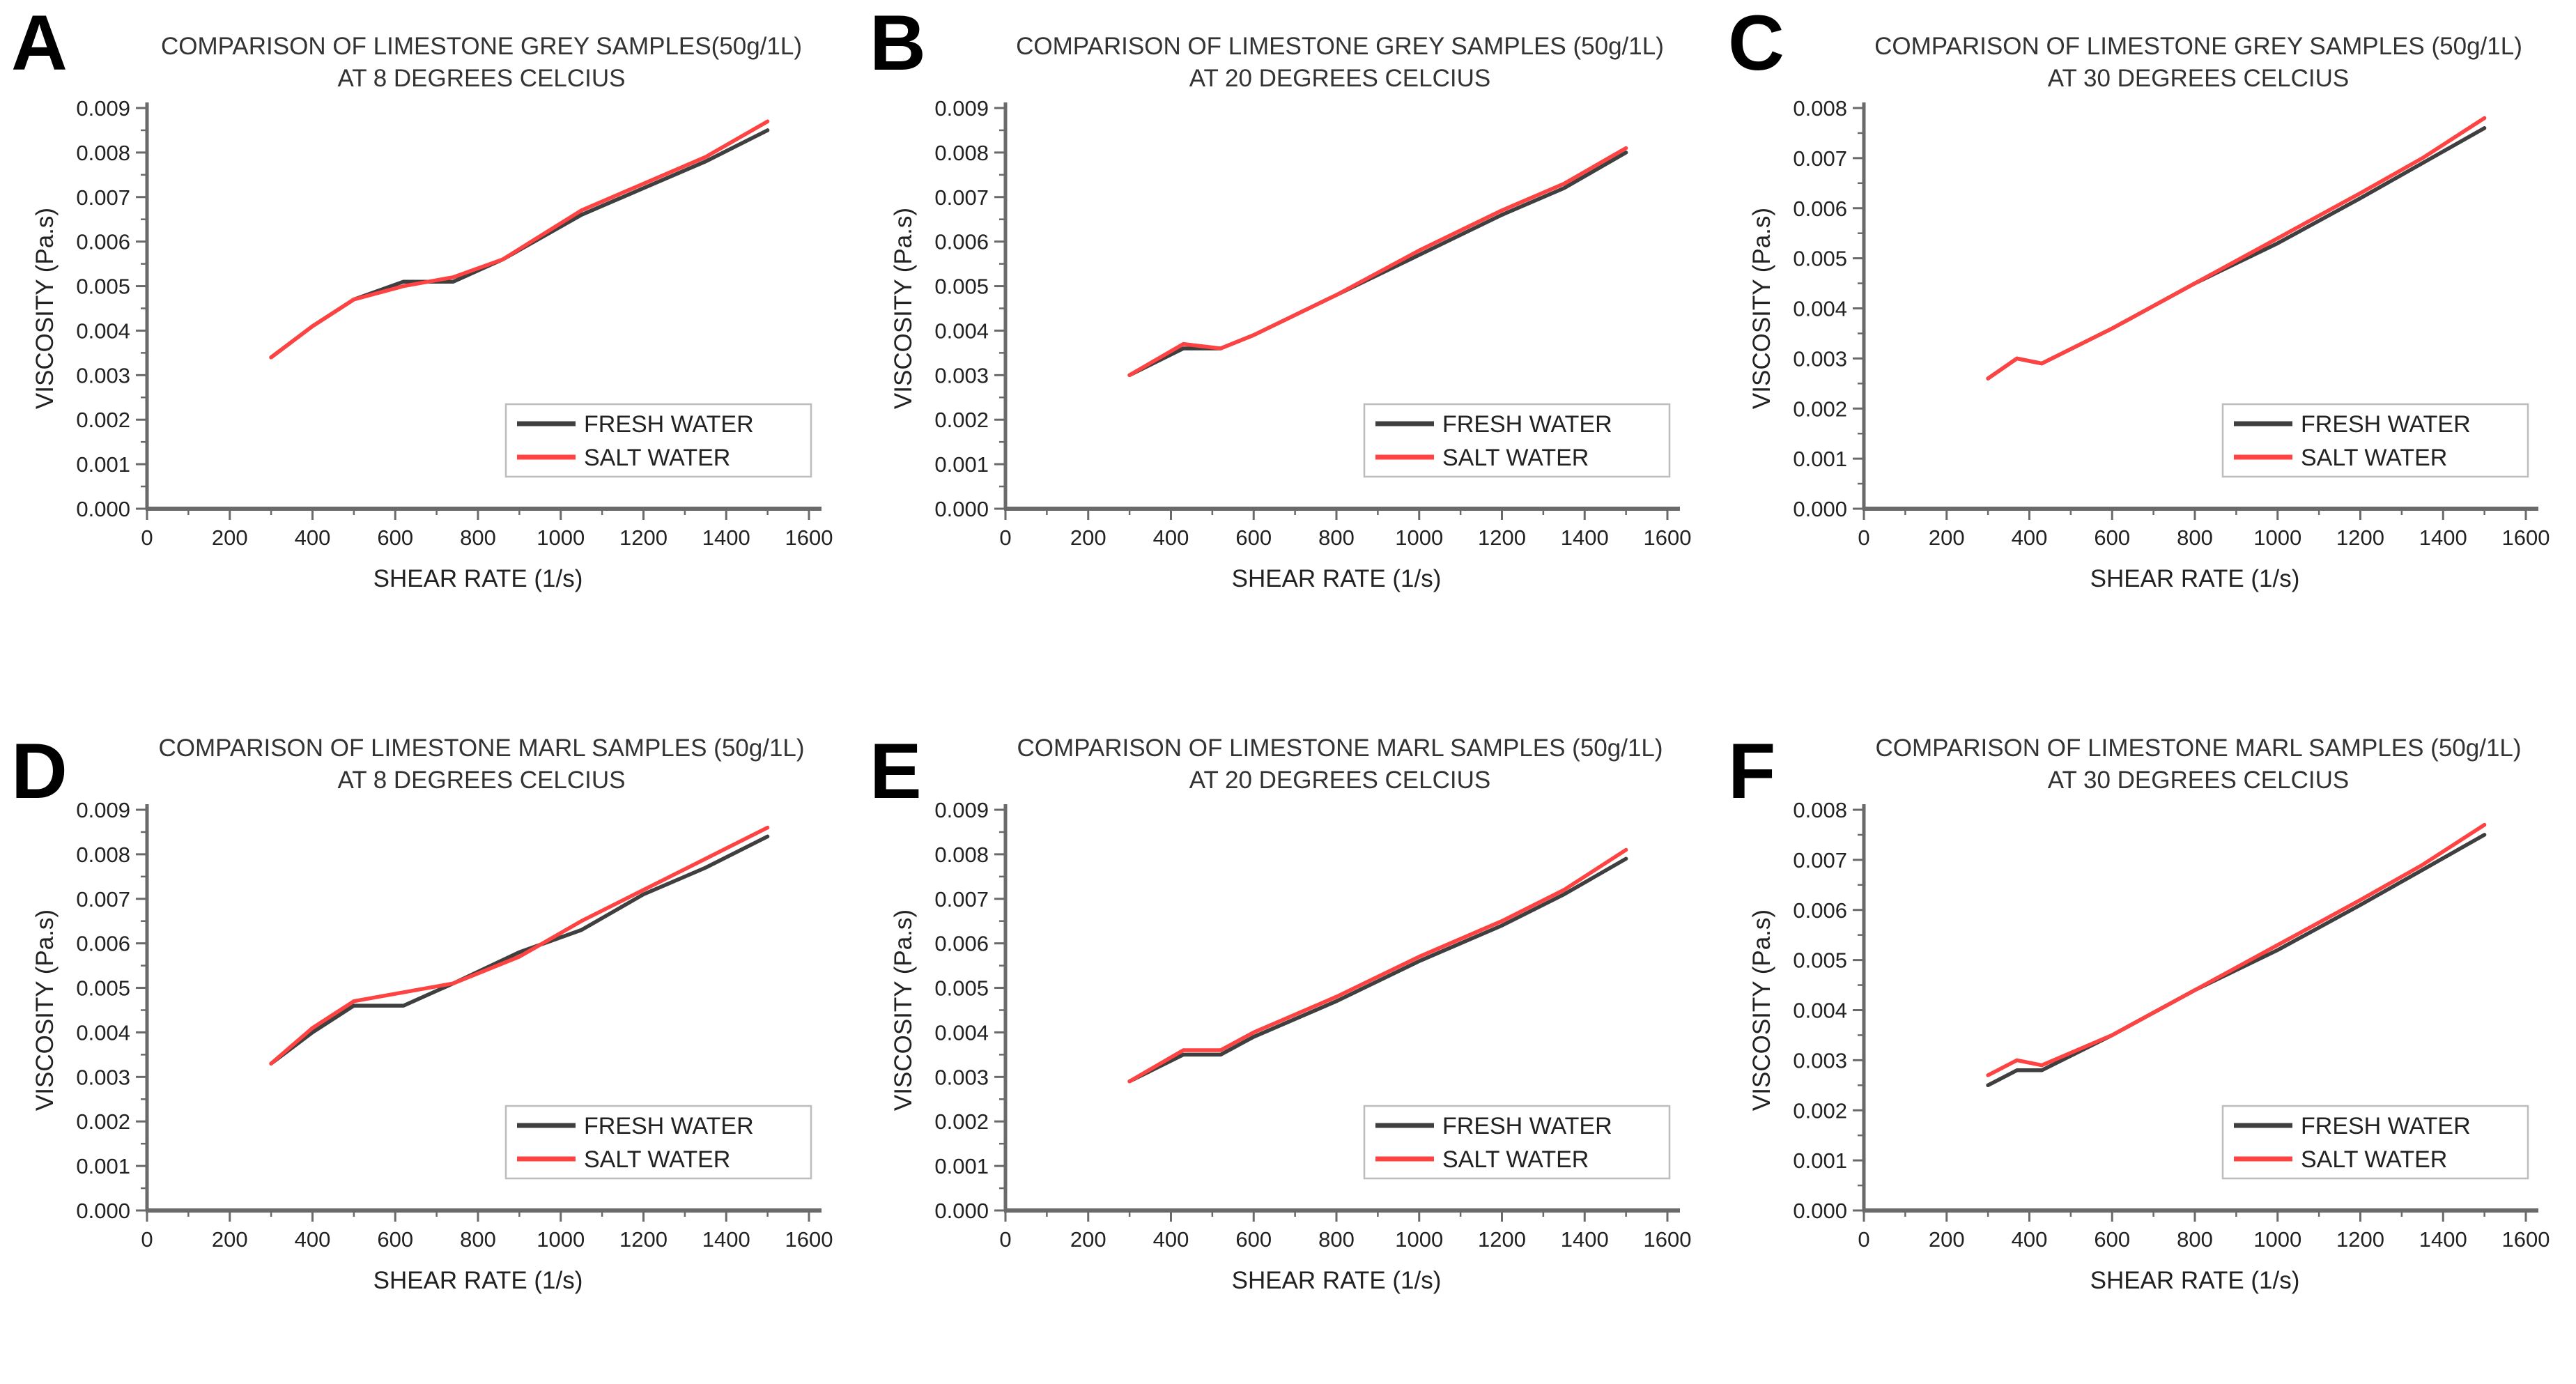 This screenshot has height=1384, width=2576. I want to click on x-tick-label: 800, so click(2195, 537).